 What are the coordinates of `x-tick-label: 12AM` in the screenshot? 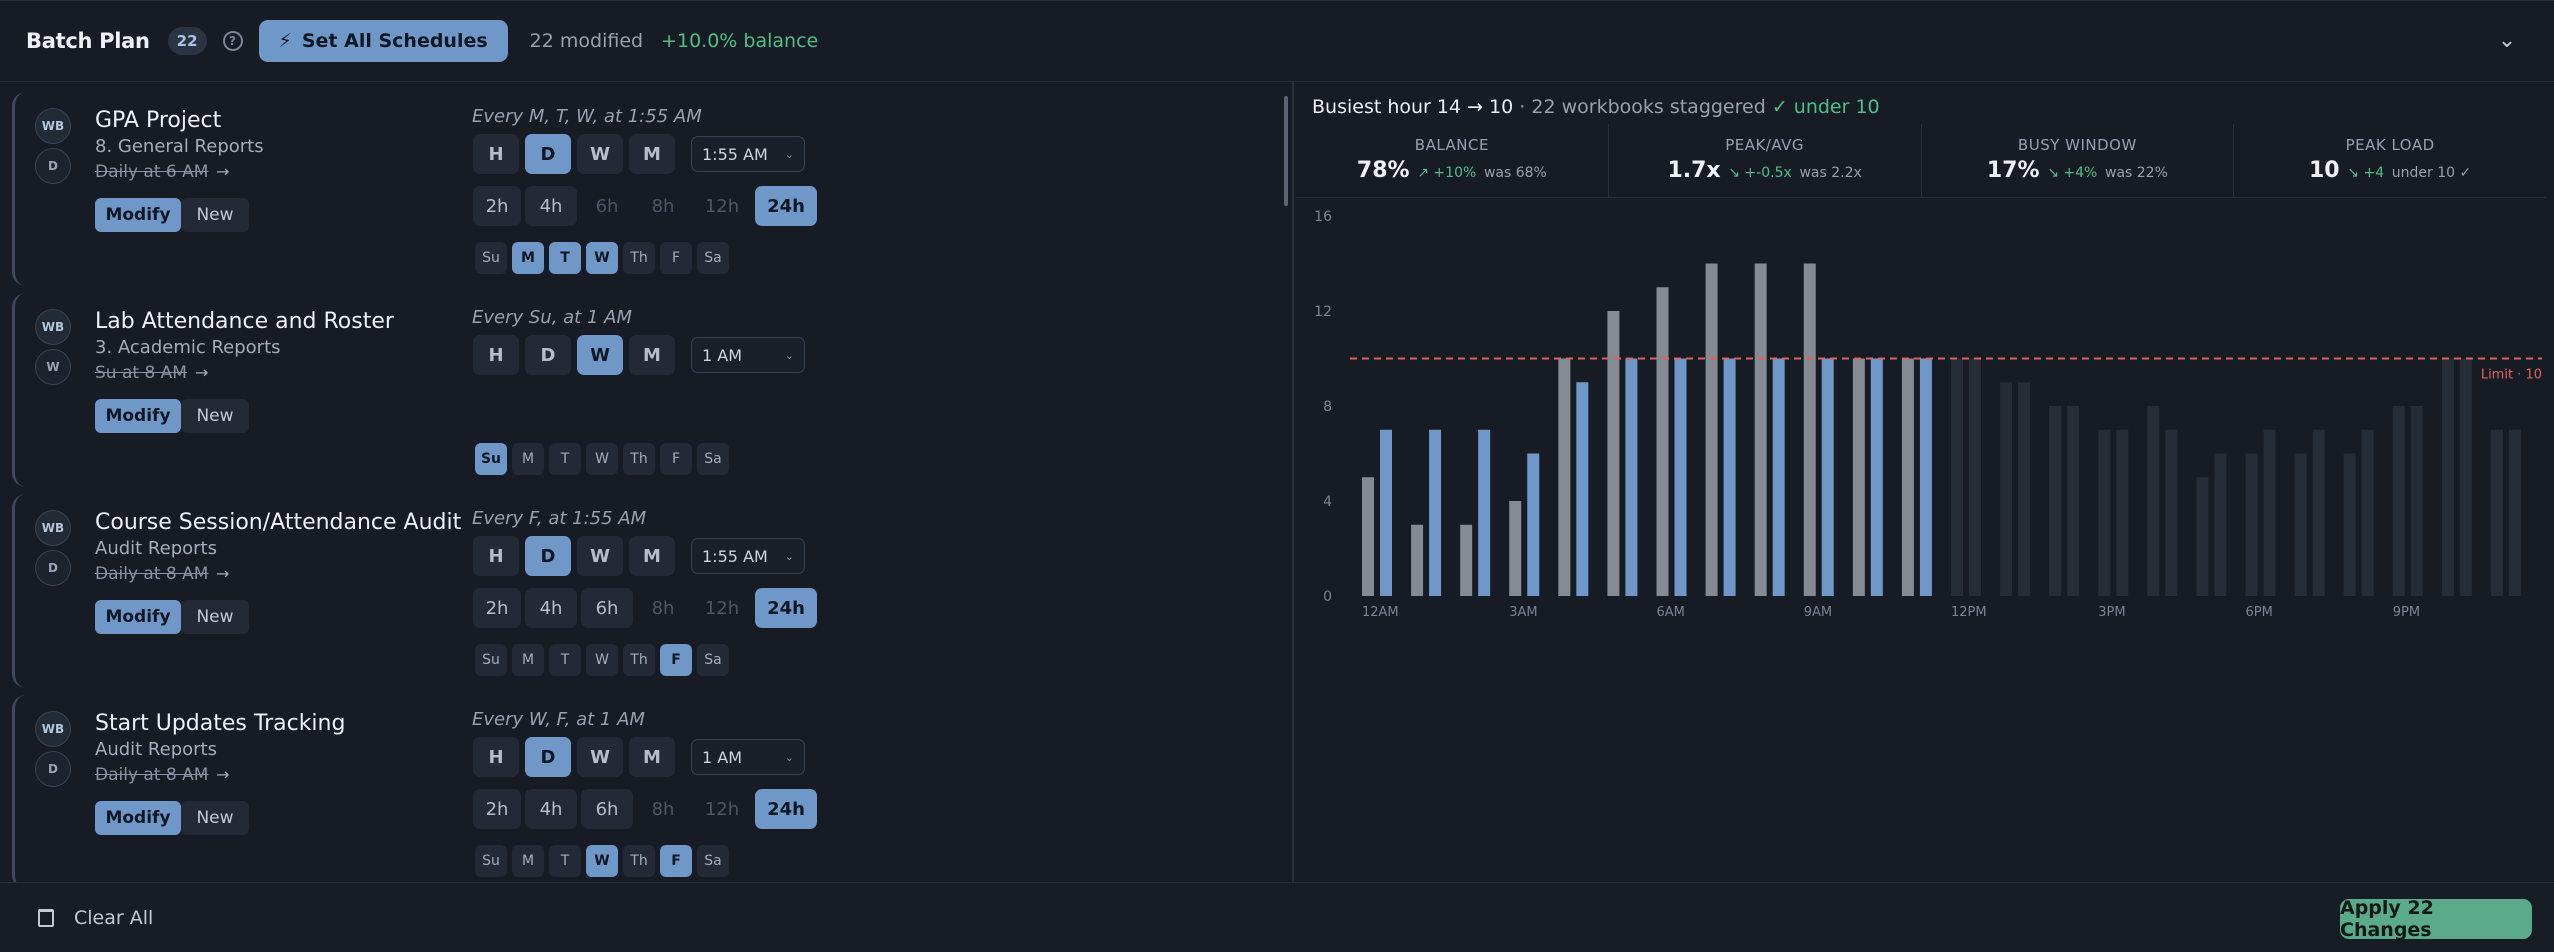 It's located at (1380, 612).